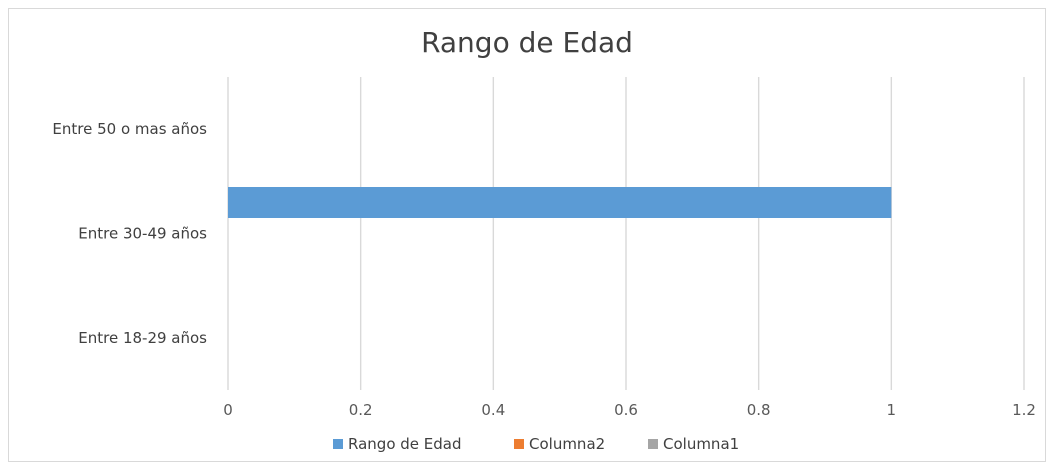 This screenshot has width=1054, height=470. Describe the element at coordinates (142, 338) in the screenshot. I see `y-tick-label: Entre 18-29 años` at that location.